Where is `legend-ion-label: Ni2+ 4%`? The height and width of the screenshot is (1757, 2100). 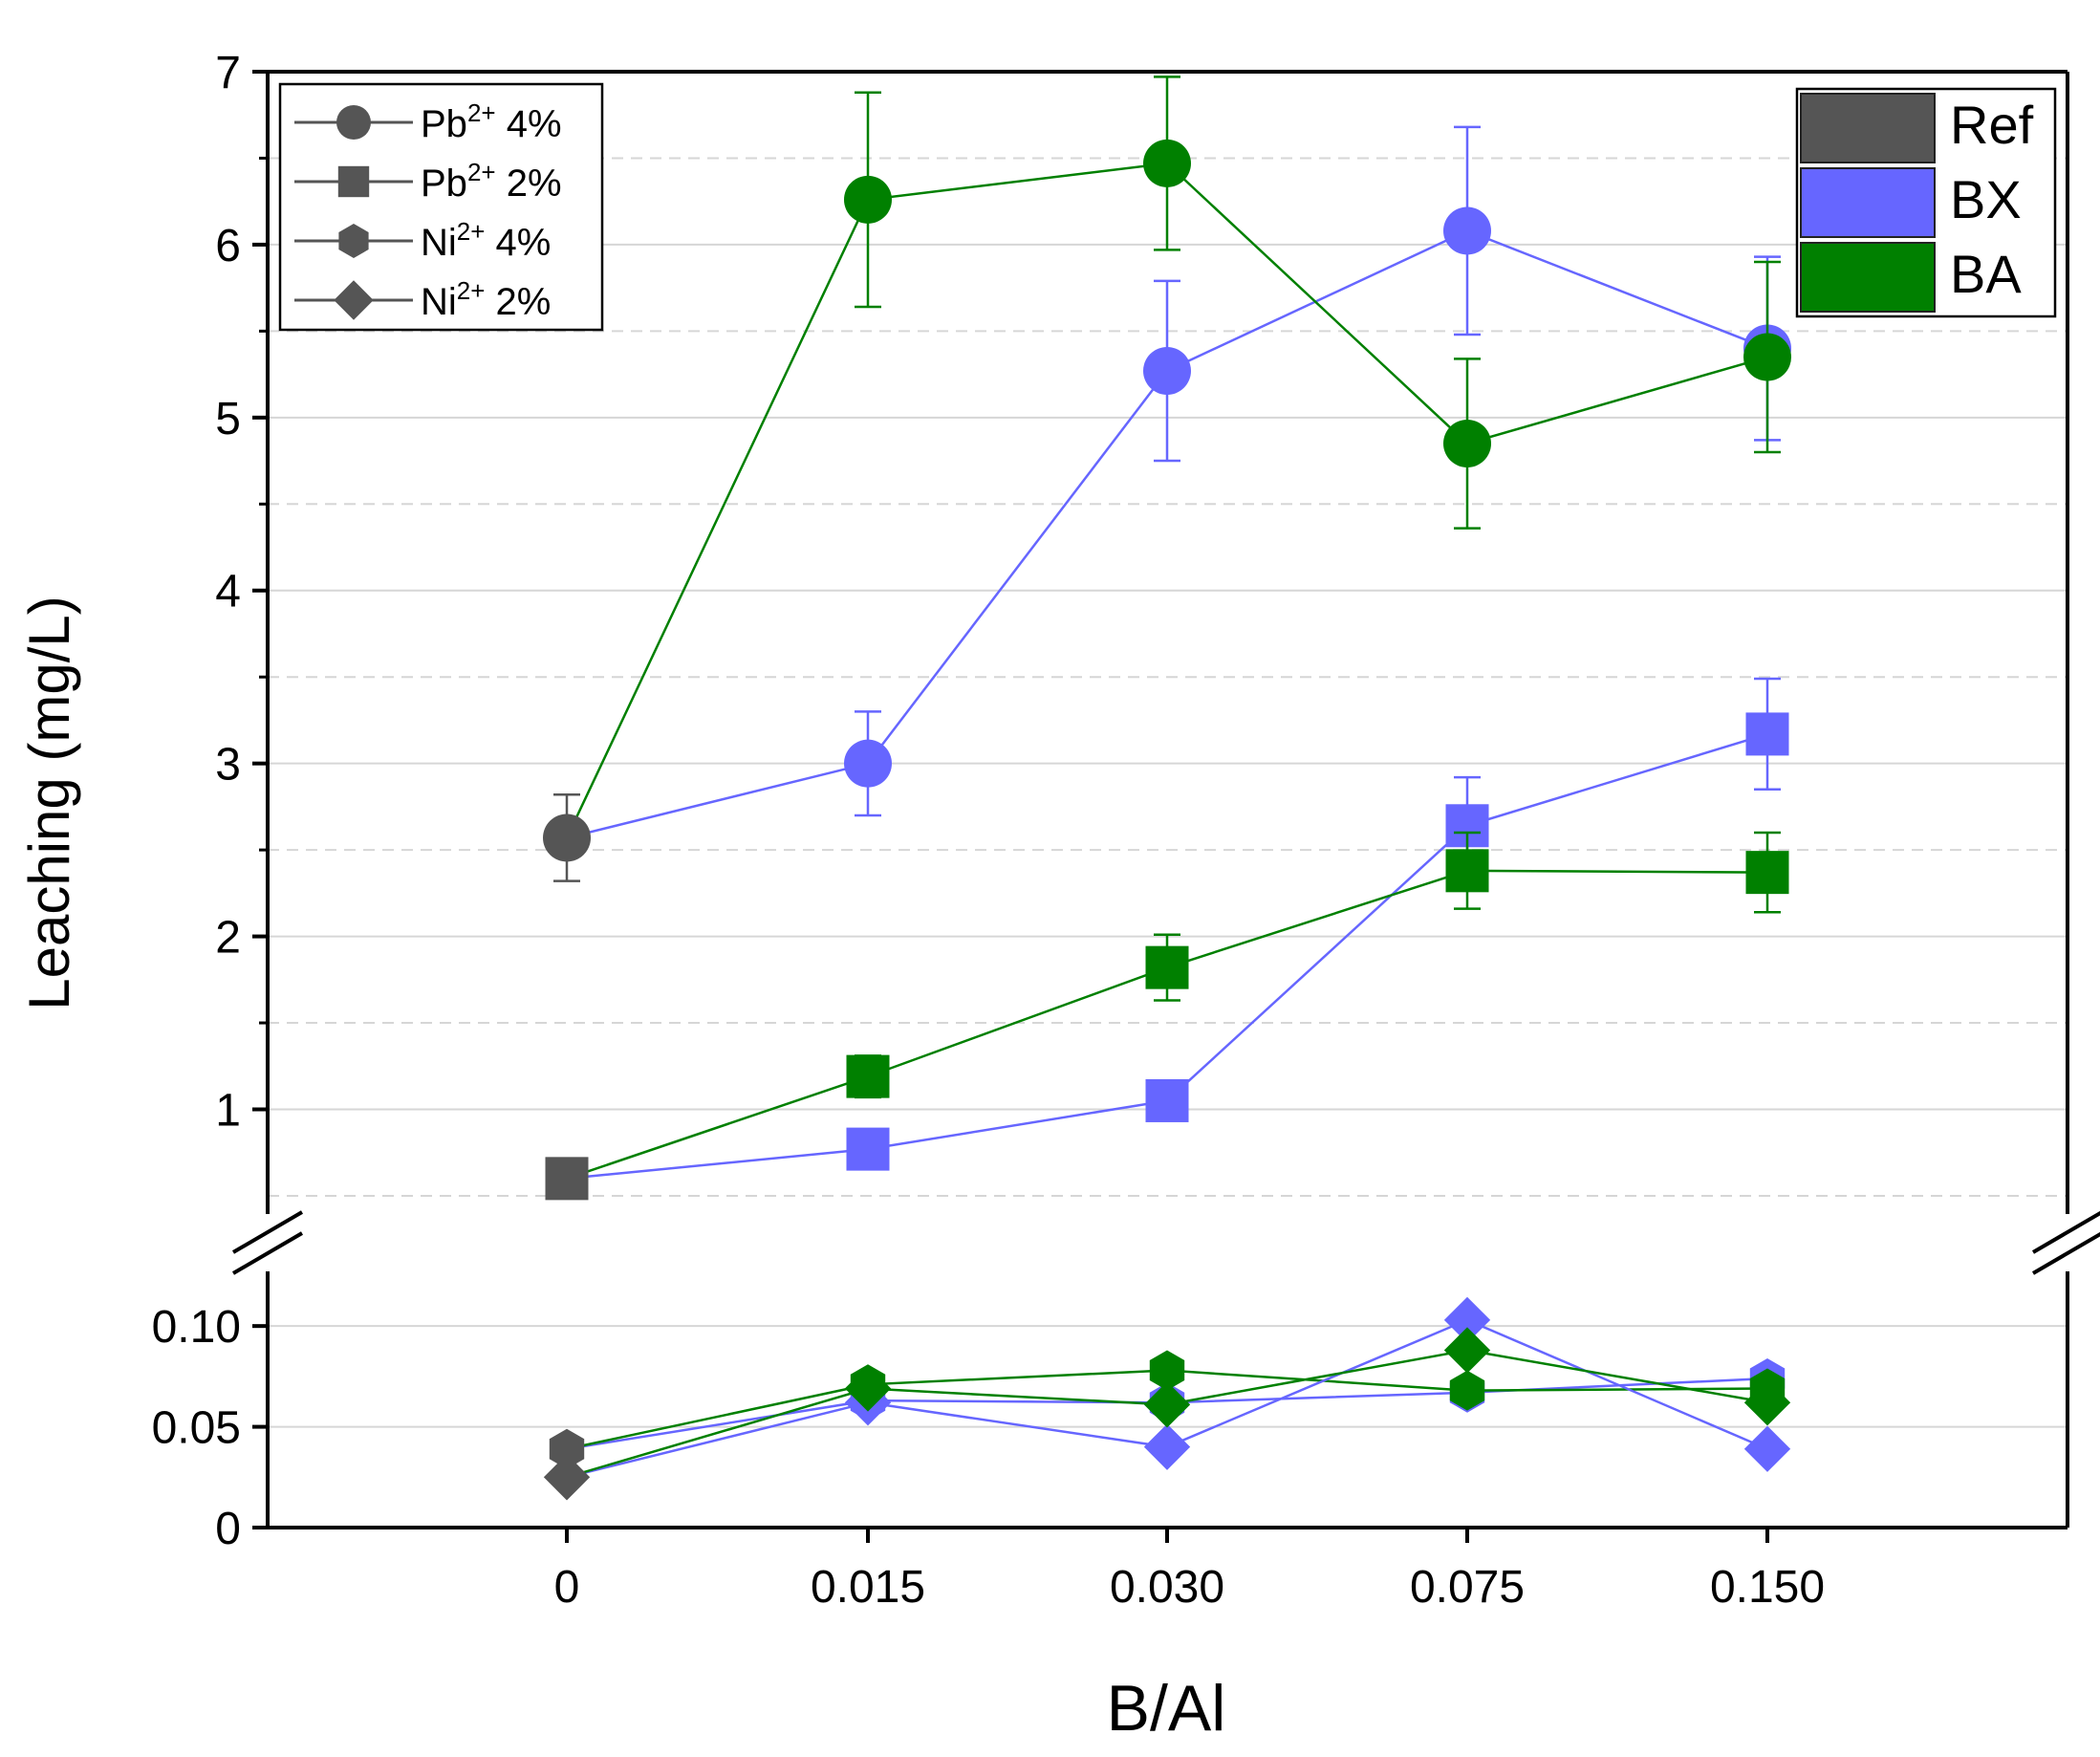 legend-ion-label: Ni2+ 4% is located at coordinates (486, 240).